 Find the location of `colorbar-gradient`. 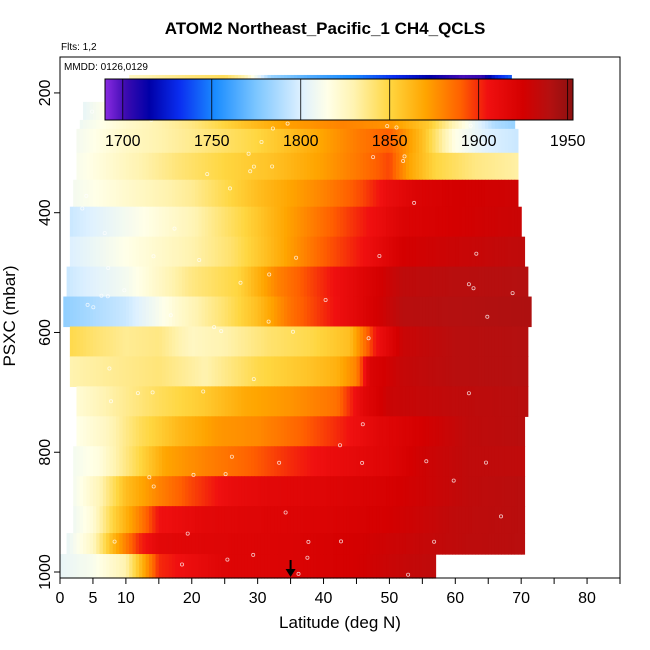

colorbar-gradient is located at coordinates (339, 99).